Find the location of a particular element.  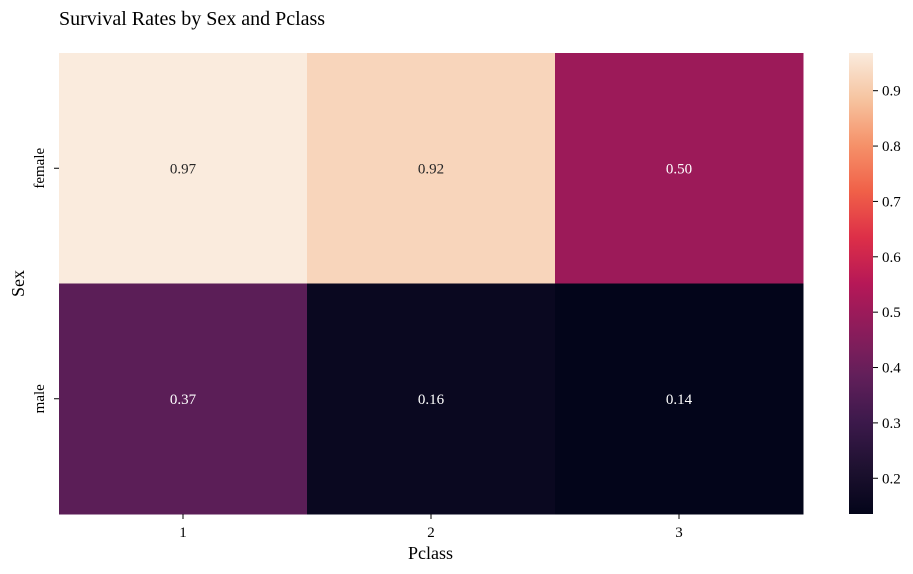

cell-value-label: 0.14 is located at coordinates (679, 400).